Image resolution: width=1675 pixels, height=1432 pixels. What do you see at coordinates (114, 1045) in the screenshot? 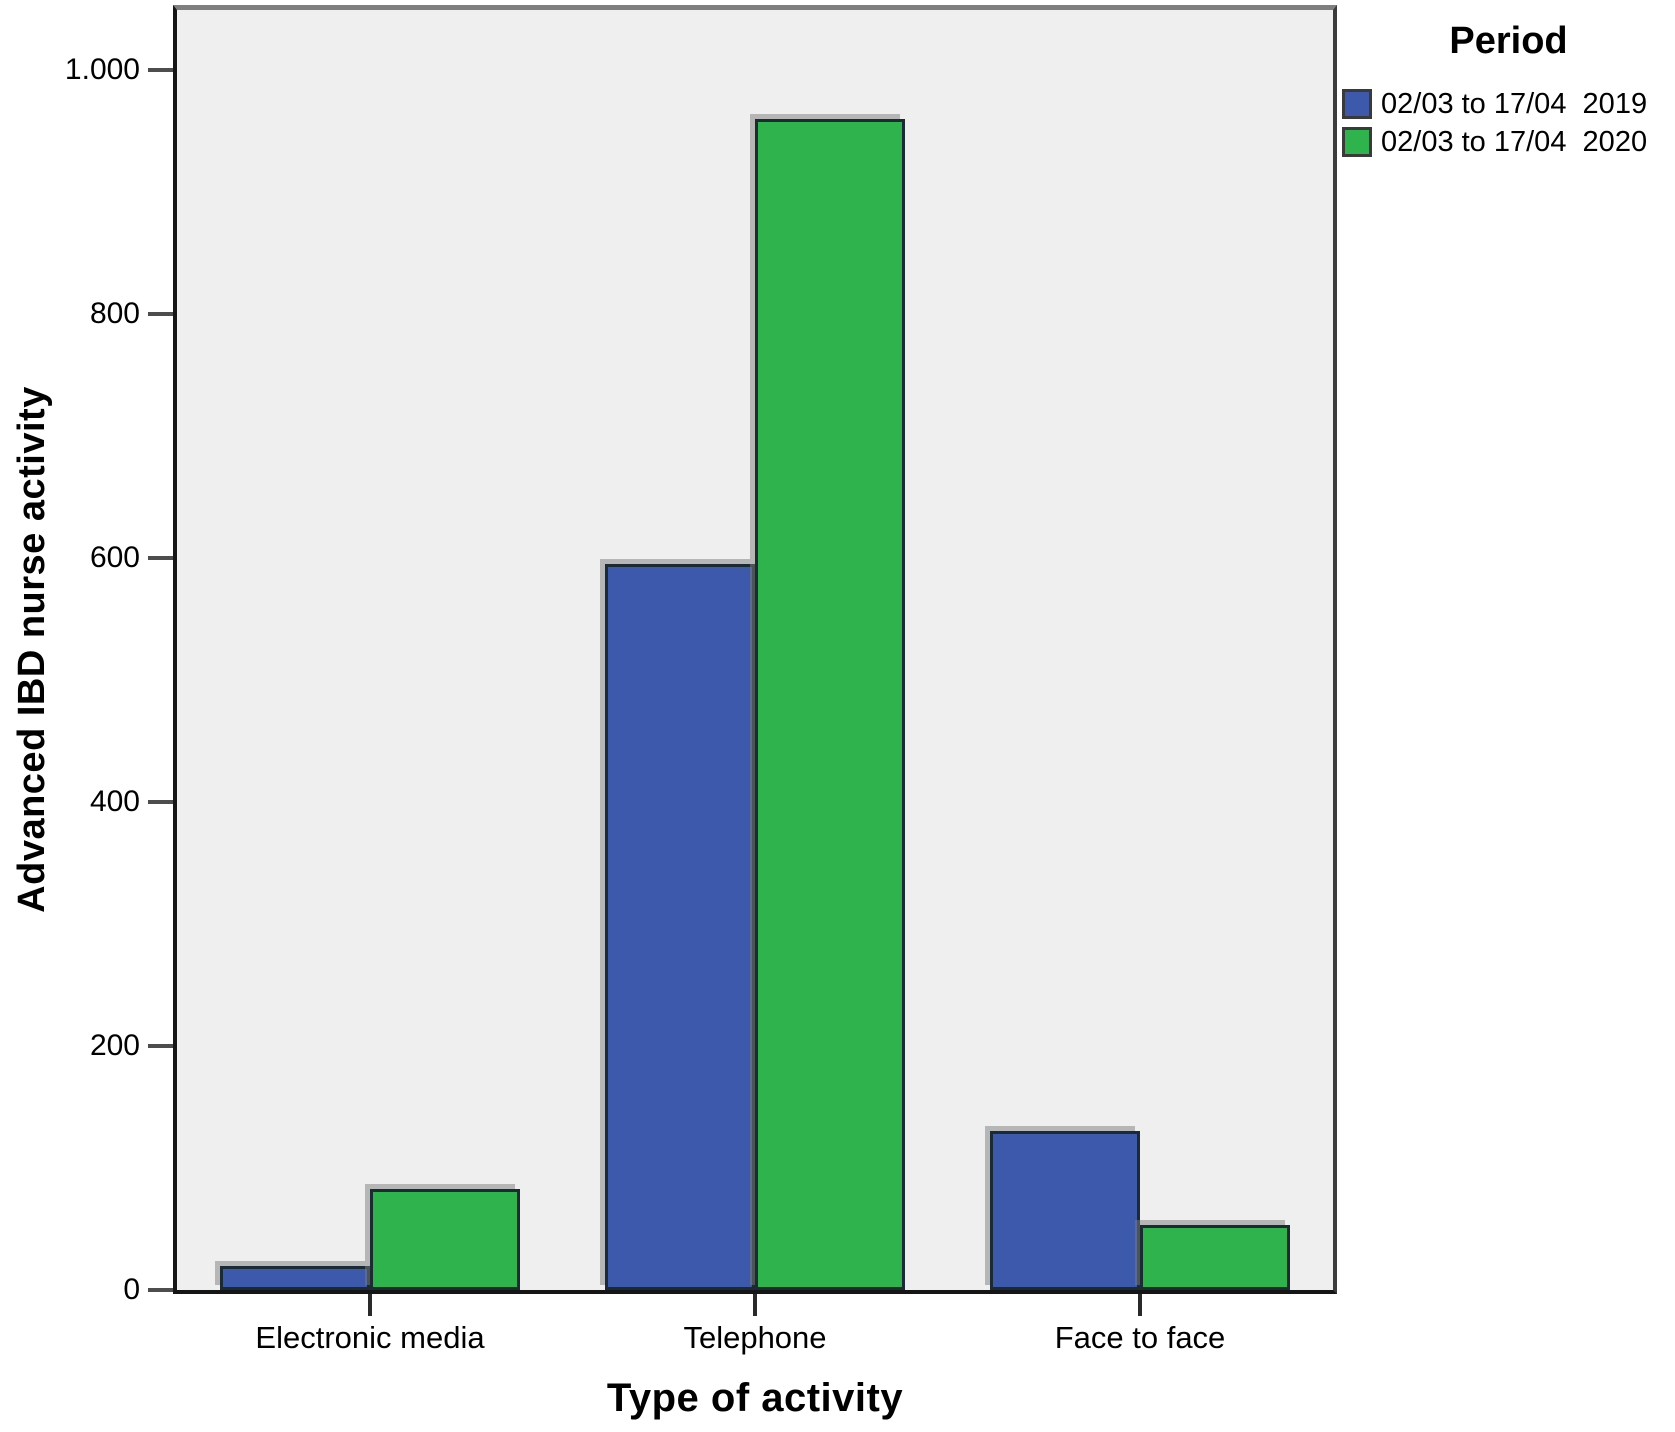
I see `y-tick-label-200: 200` at bounding box center [114, 1045].